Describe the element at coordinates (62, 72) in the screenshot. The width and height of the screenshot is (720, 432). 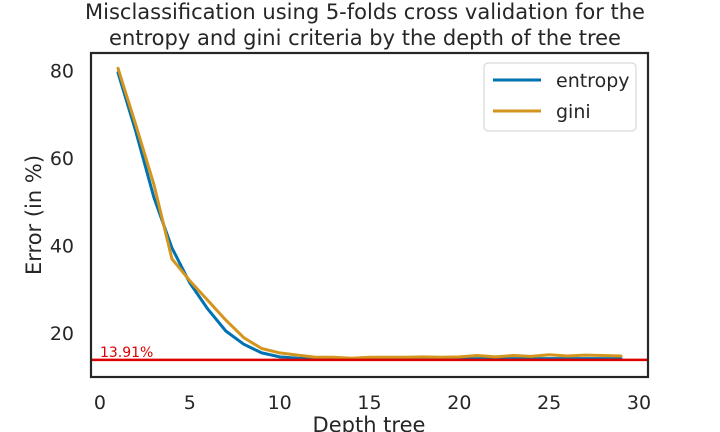
I see `y-tick-label: 80` at that location.